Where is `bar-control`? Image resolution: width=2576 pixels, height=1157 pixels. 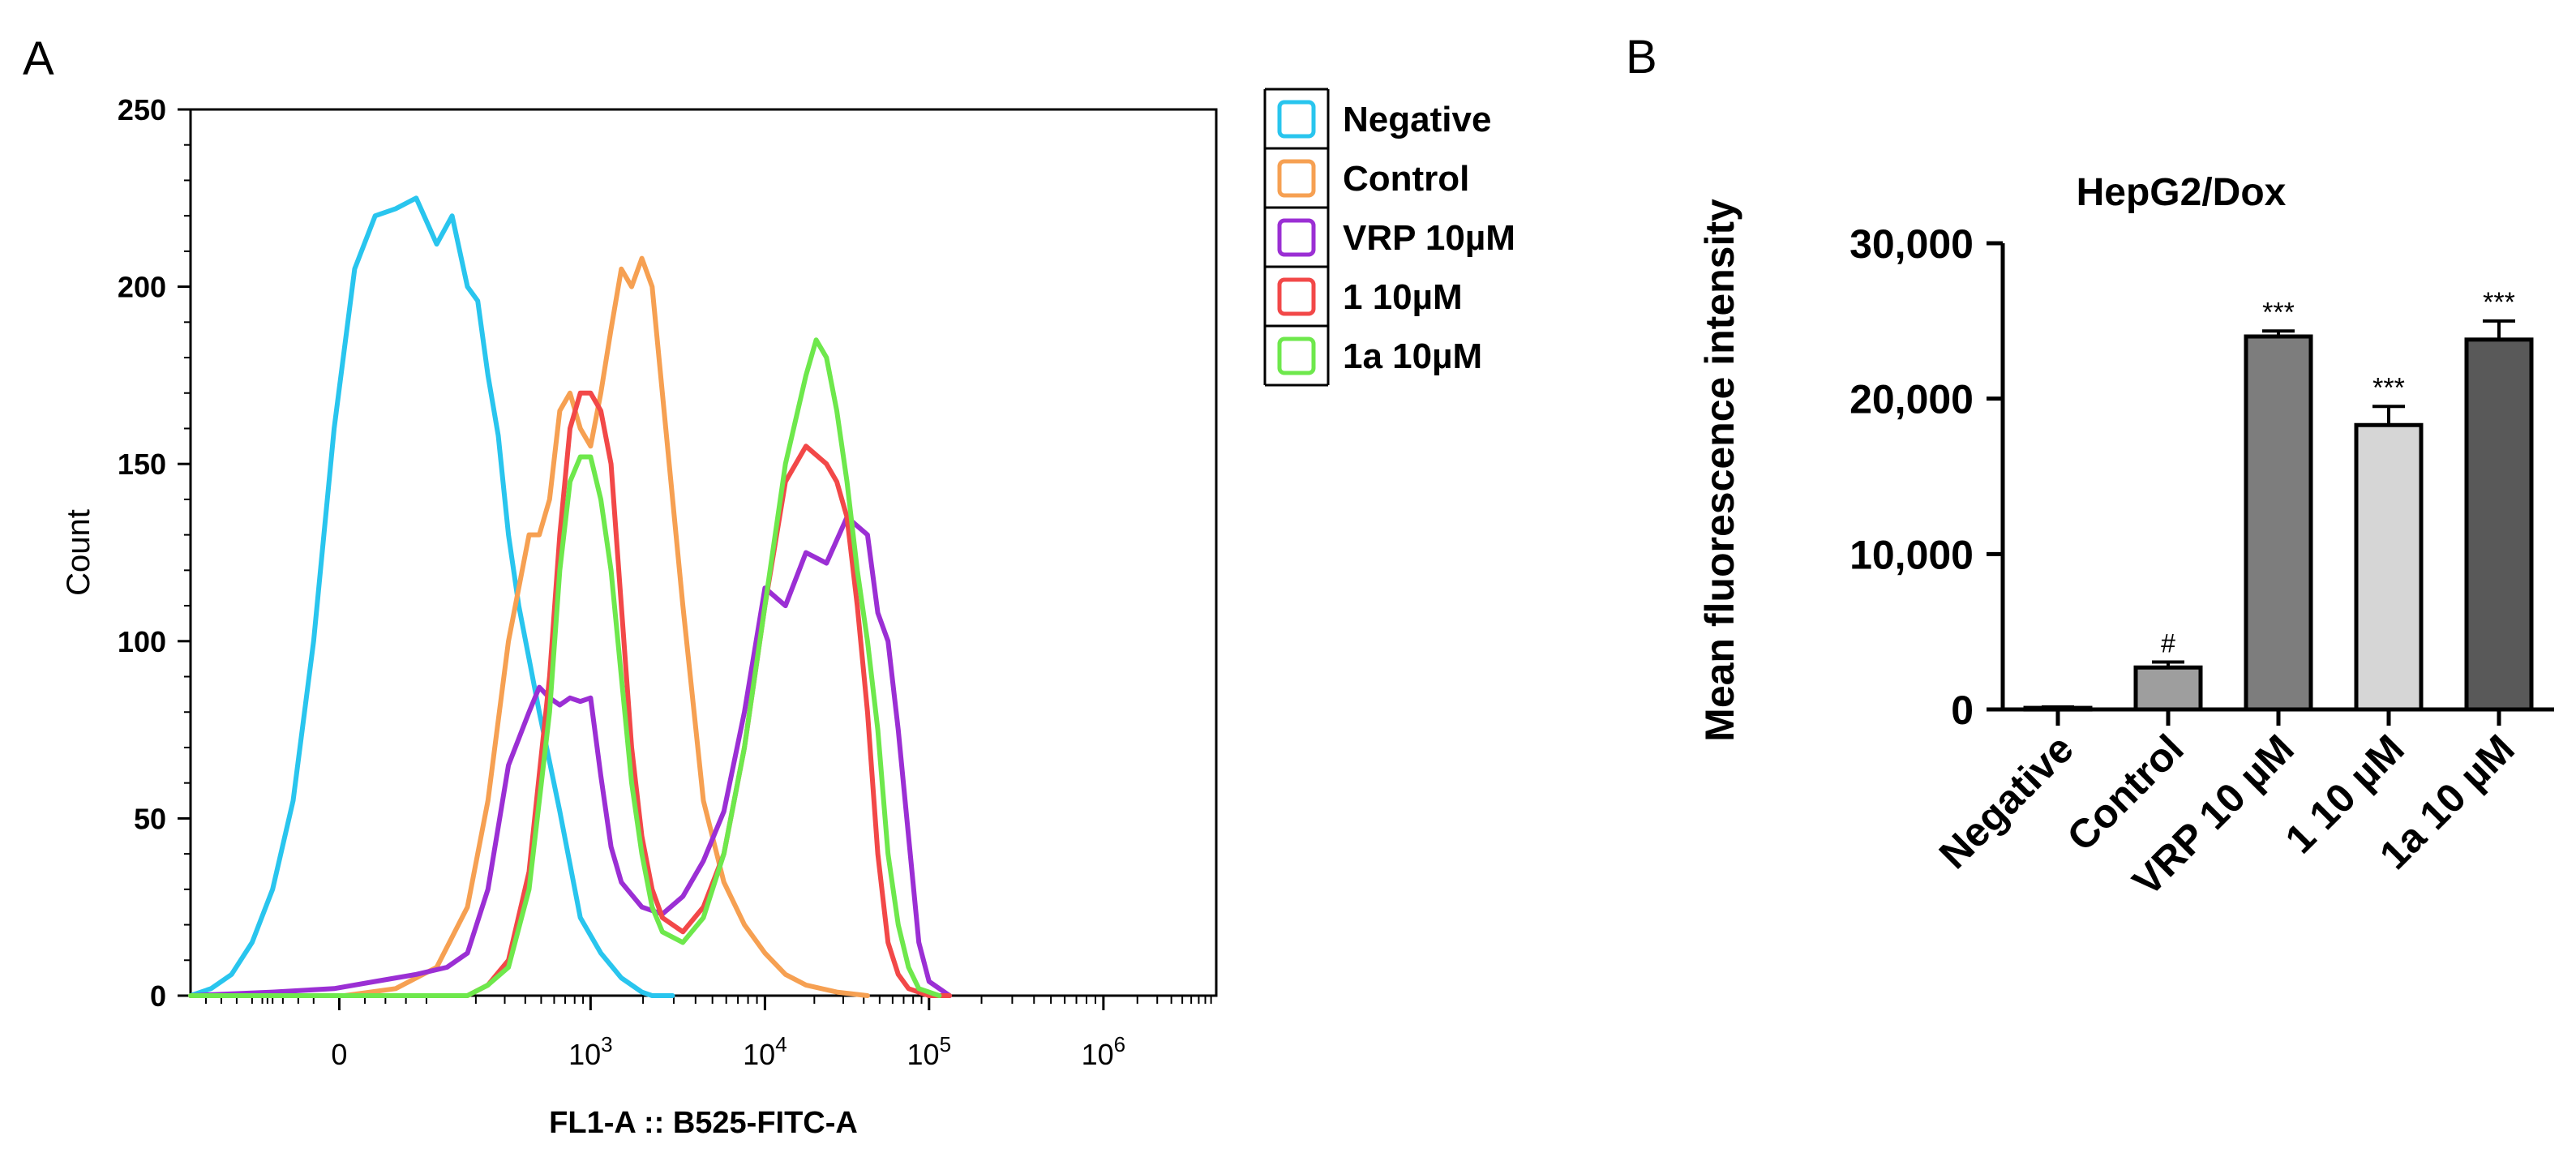 bar-control is located at coordinates (2168, 688).